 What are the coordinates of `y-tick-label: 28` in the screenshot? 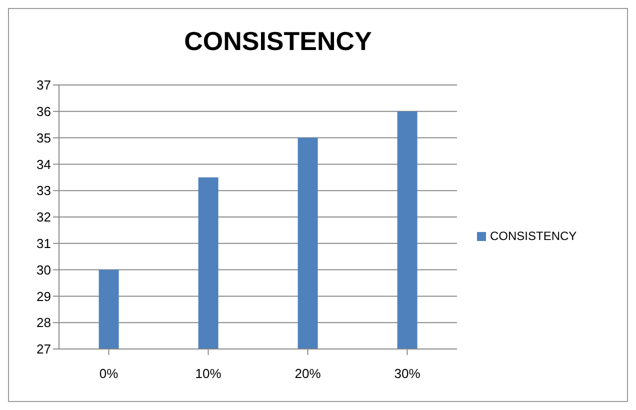 It's located at (43, 322).